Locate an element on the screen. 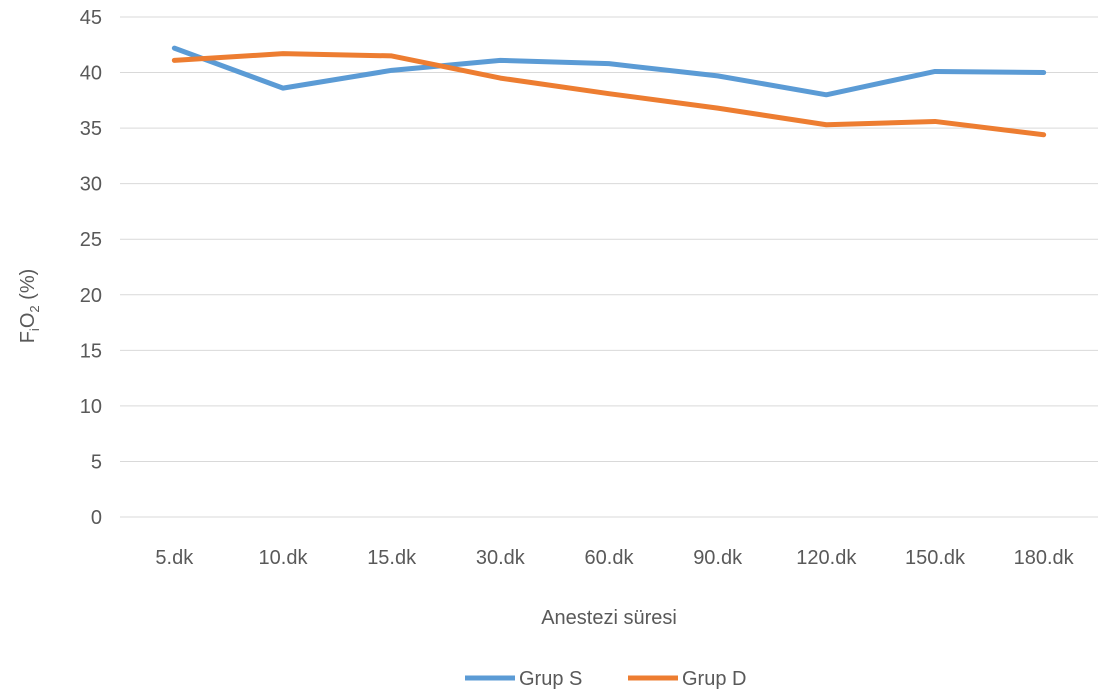 This screenshot has height=696, width=1104. x-tick-label: 150.dk is located at coordinates (935, 558).